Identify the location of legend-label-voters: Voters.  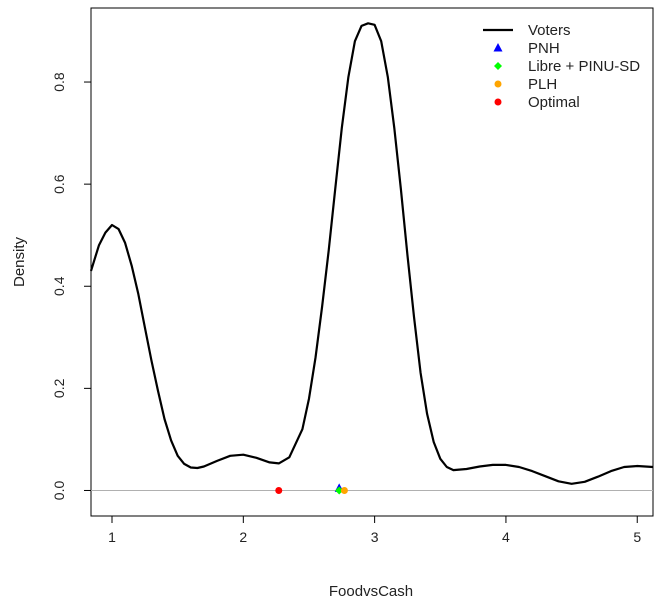
(549, 30).